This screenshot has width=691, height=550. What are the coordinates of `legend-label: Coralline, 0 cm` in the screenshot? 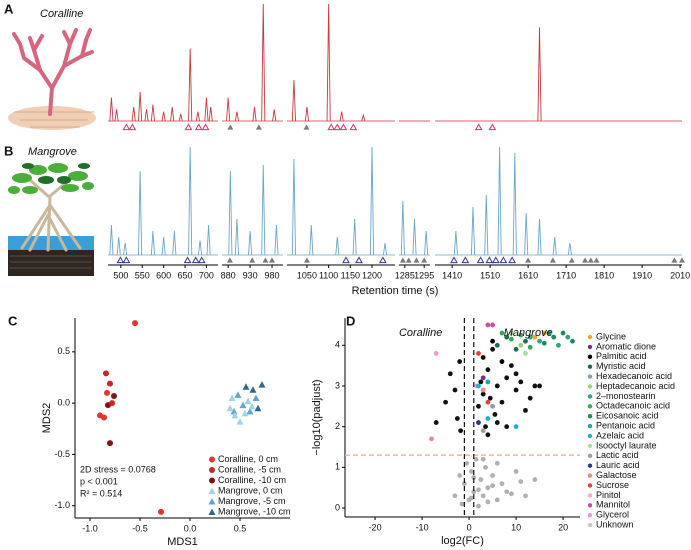 It's located at (248, 459).